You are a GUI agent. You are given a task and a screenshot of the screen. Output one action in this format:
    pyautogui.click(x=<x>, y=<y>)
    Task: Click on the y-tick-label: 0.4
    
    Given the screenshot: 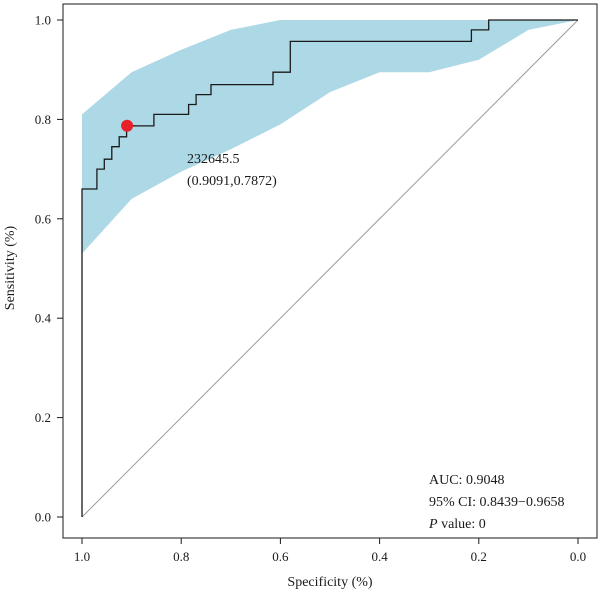 What is the action you would take?
    pyautogui.click(x=43, y=318)
    